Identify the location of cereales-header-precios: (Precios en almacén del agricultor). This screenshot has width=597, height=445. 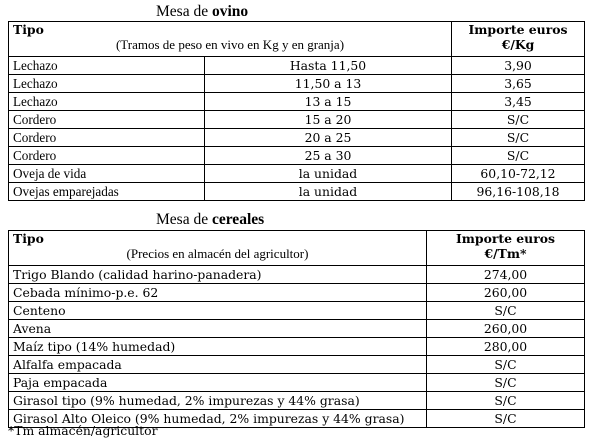
(217, 253).